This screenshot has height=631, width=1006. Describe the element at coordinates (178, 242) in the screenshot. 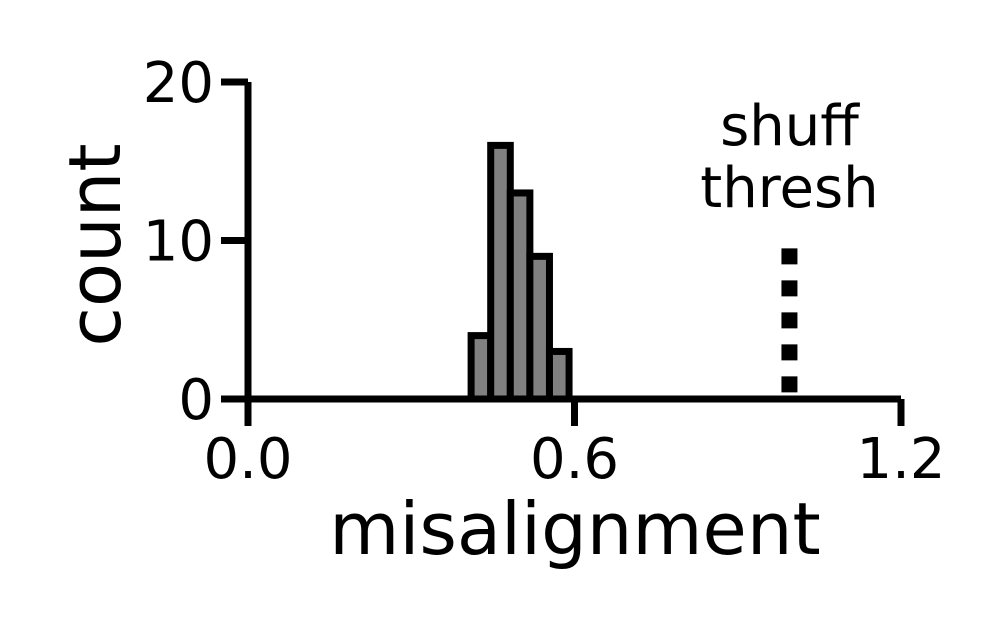

I see `y-tick-label: 10` at that location.